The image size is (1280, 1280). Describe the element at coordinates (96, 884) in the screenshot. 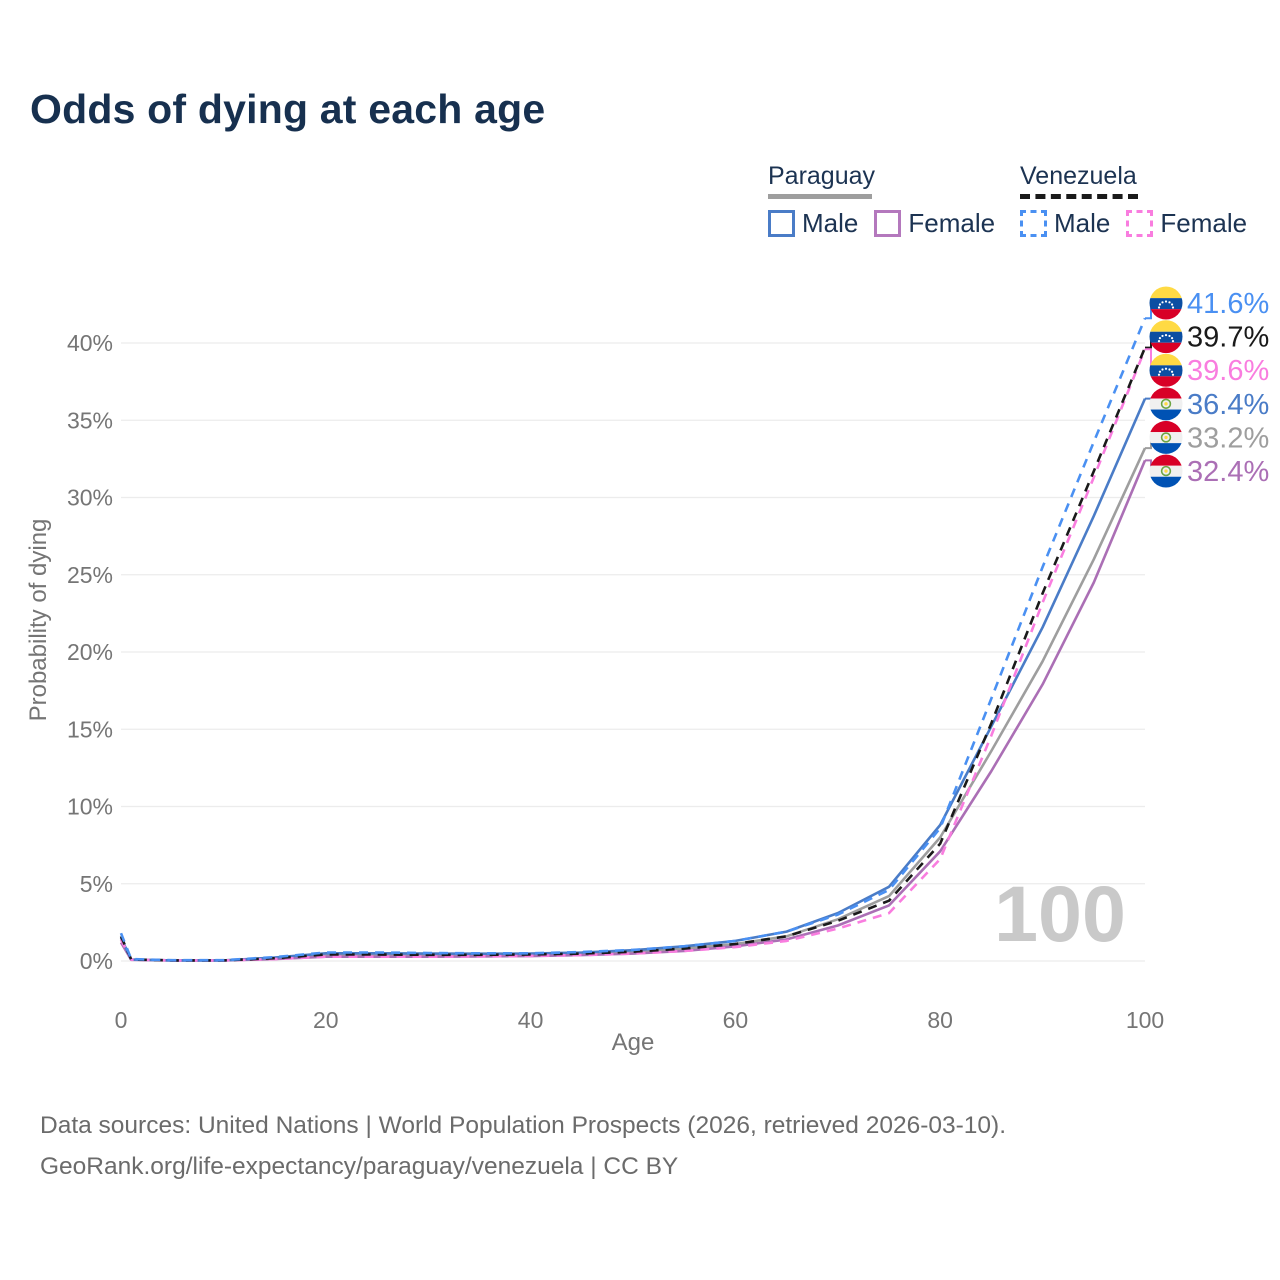

I see `y-tick-label: 5%` at that location.